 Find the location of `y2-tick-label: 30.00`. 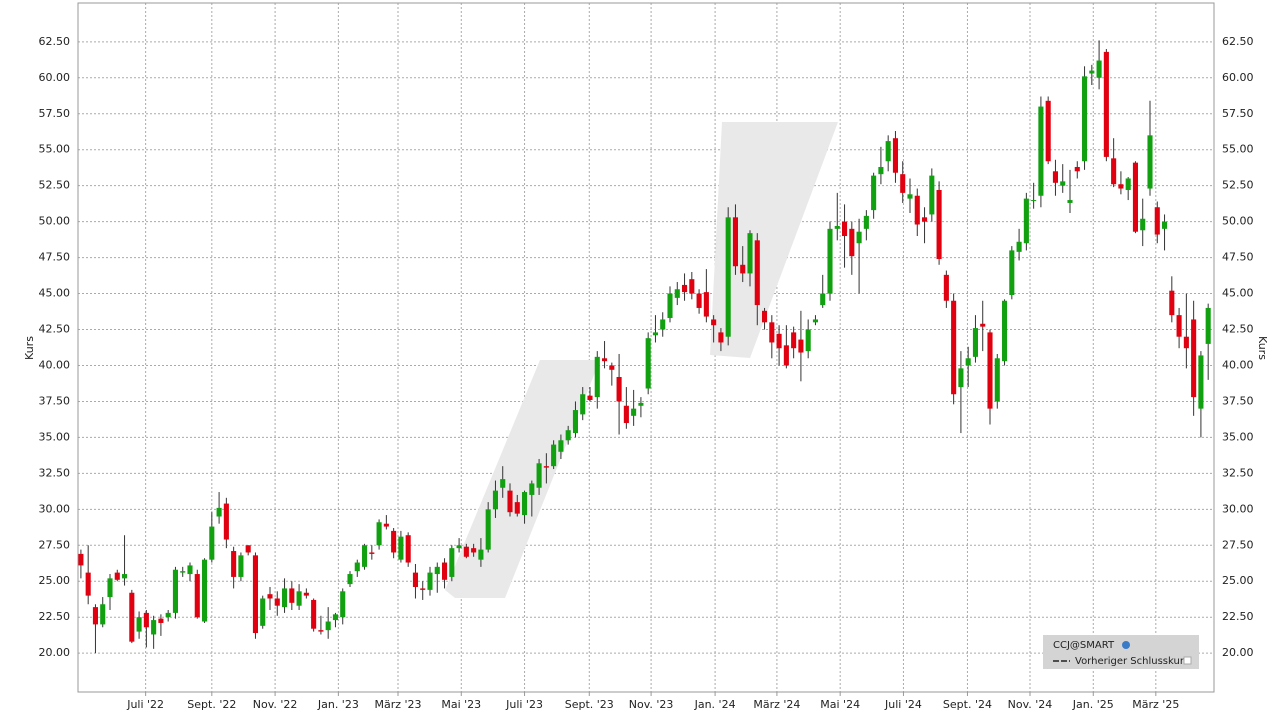

y2-tick-label: 30.00 is located at coordinates (1238, 508).